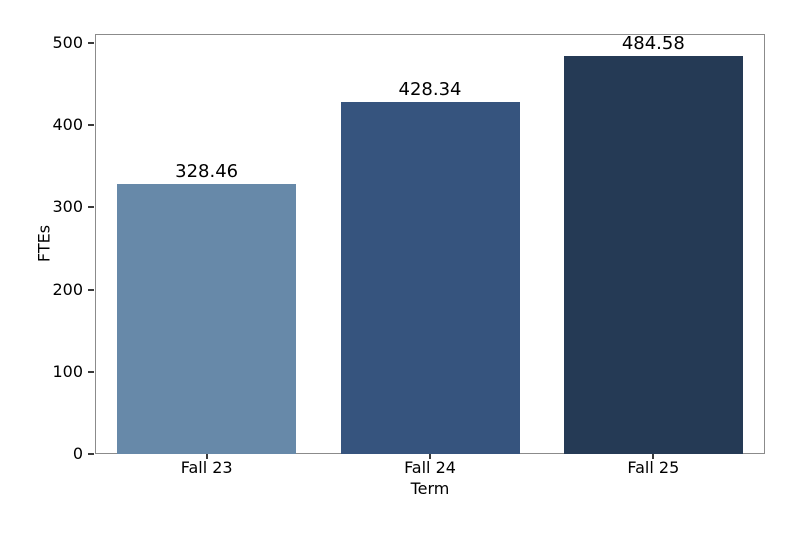 Image resolution: width=800 pixels, height=533 pixels. What do you see at coordinates (67, 289) in the screenshot?
I see `y-tick-label-200: 200` at bounding box center [67, 289].